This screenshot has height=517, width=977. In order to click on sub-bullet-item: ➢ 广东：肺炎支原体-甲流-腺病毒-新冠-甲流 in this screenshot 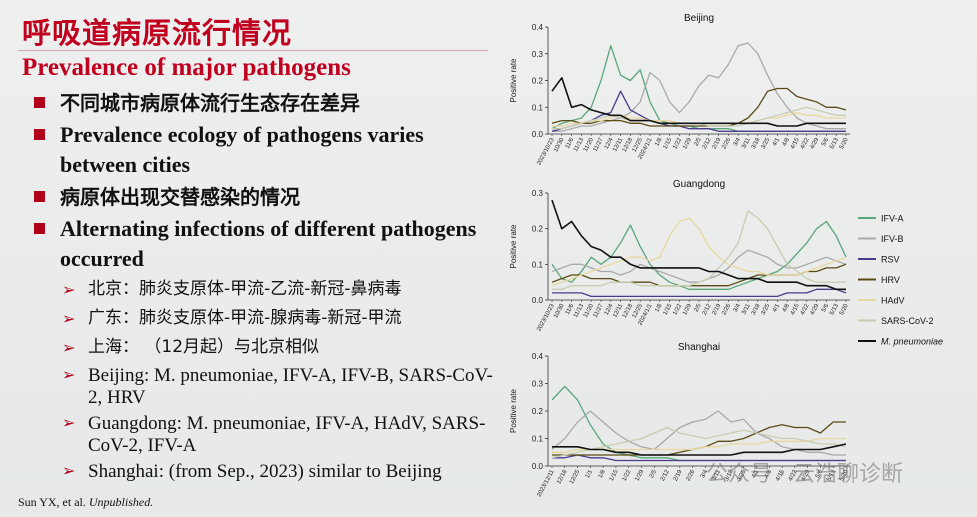, I will do `click(283, 318)`.